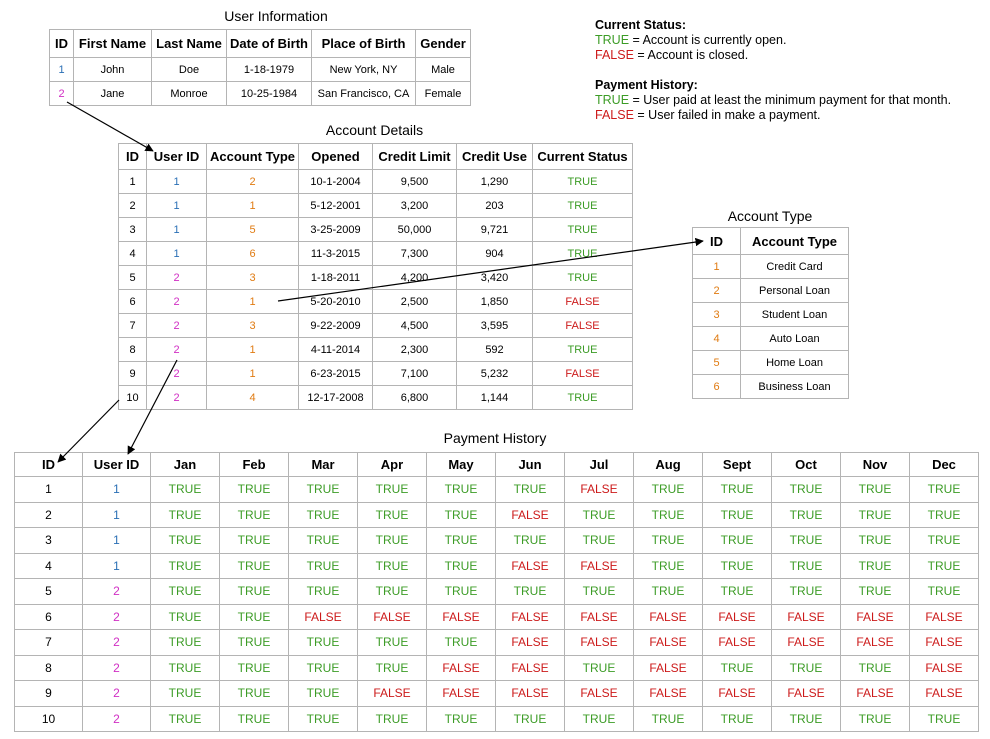 This screenshot has height=739, width=990. I want to click on column-header: Jan, so click(185, 464).